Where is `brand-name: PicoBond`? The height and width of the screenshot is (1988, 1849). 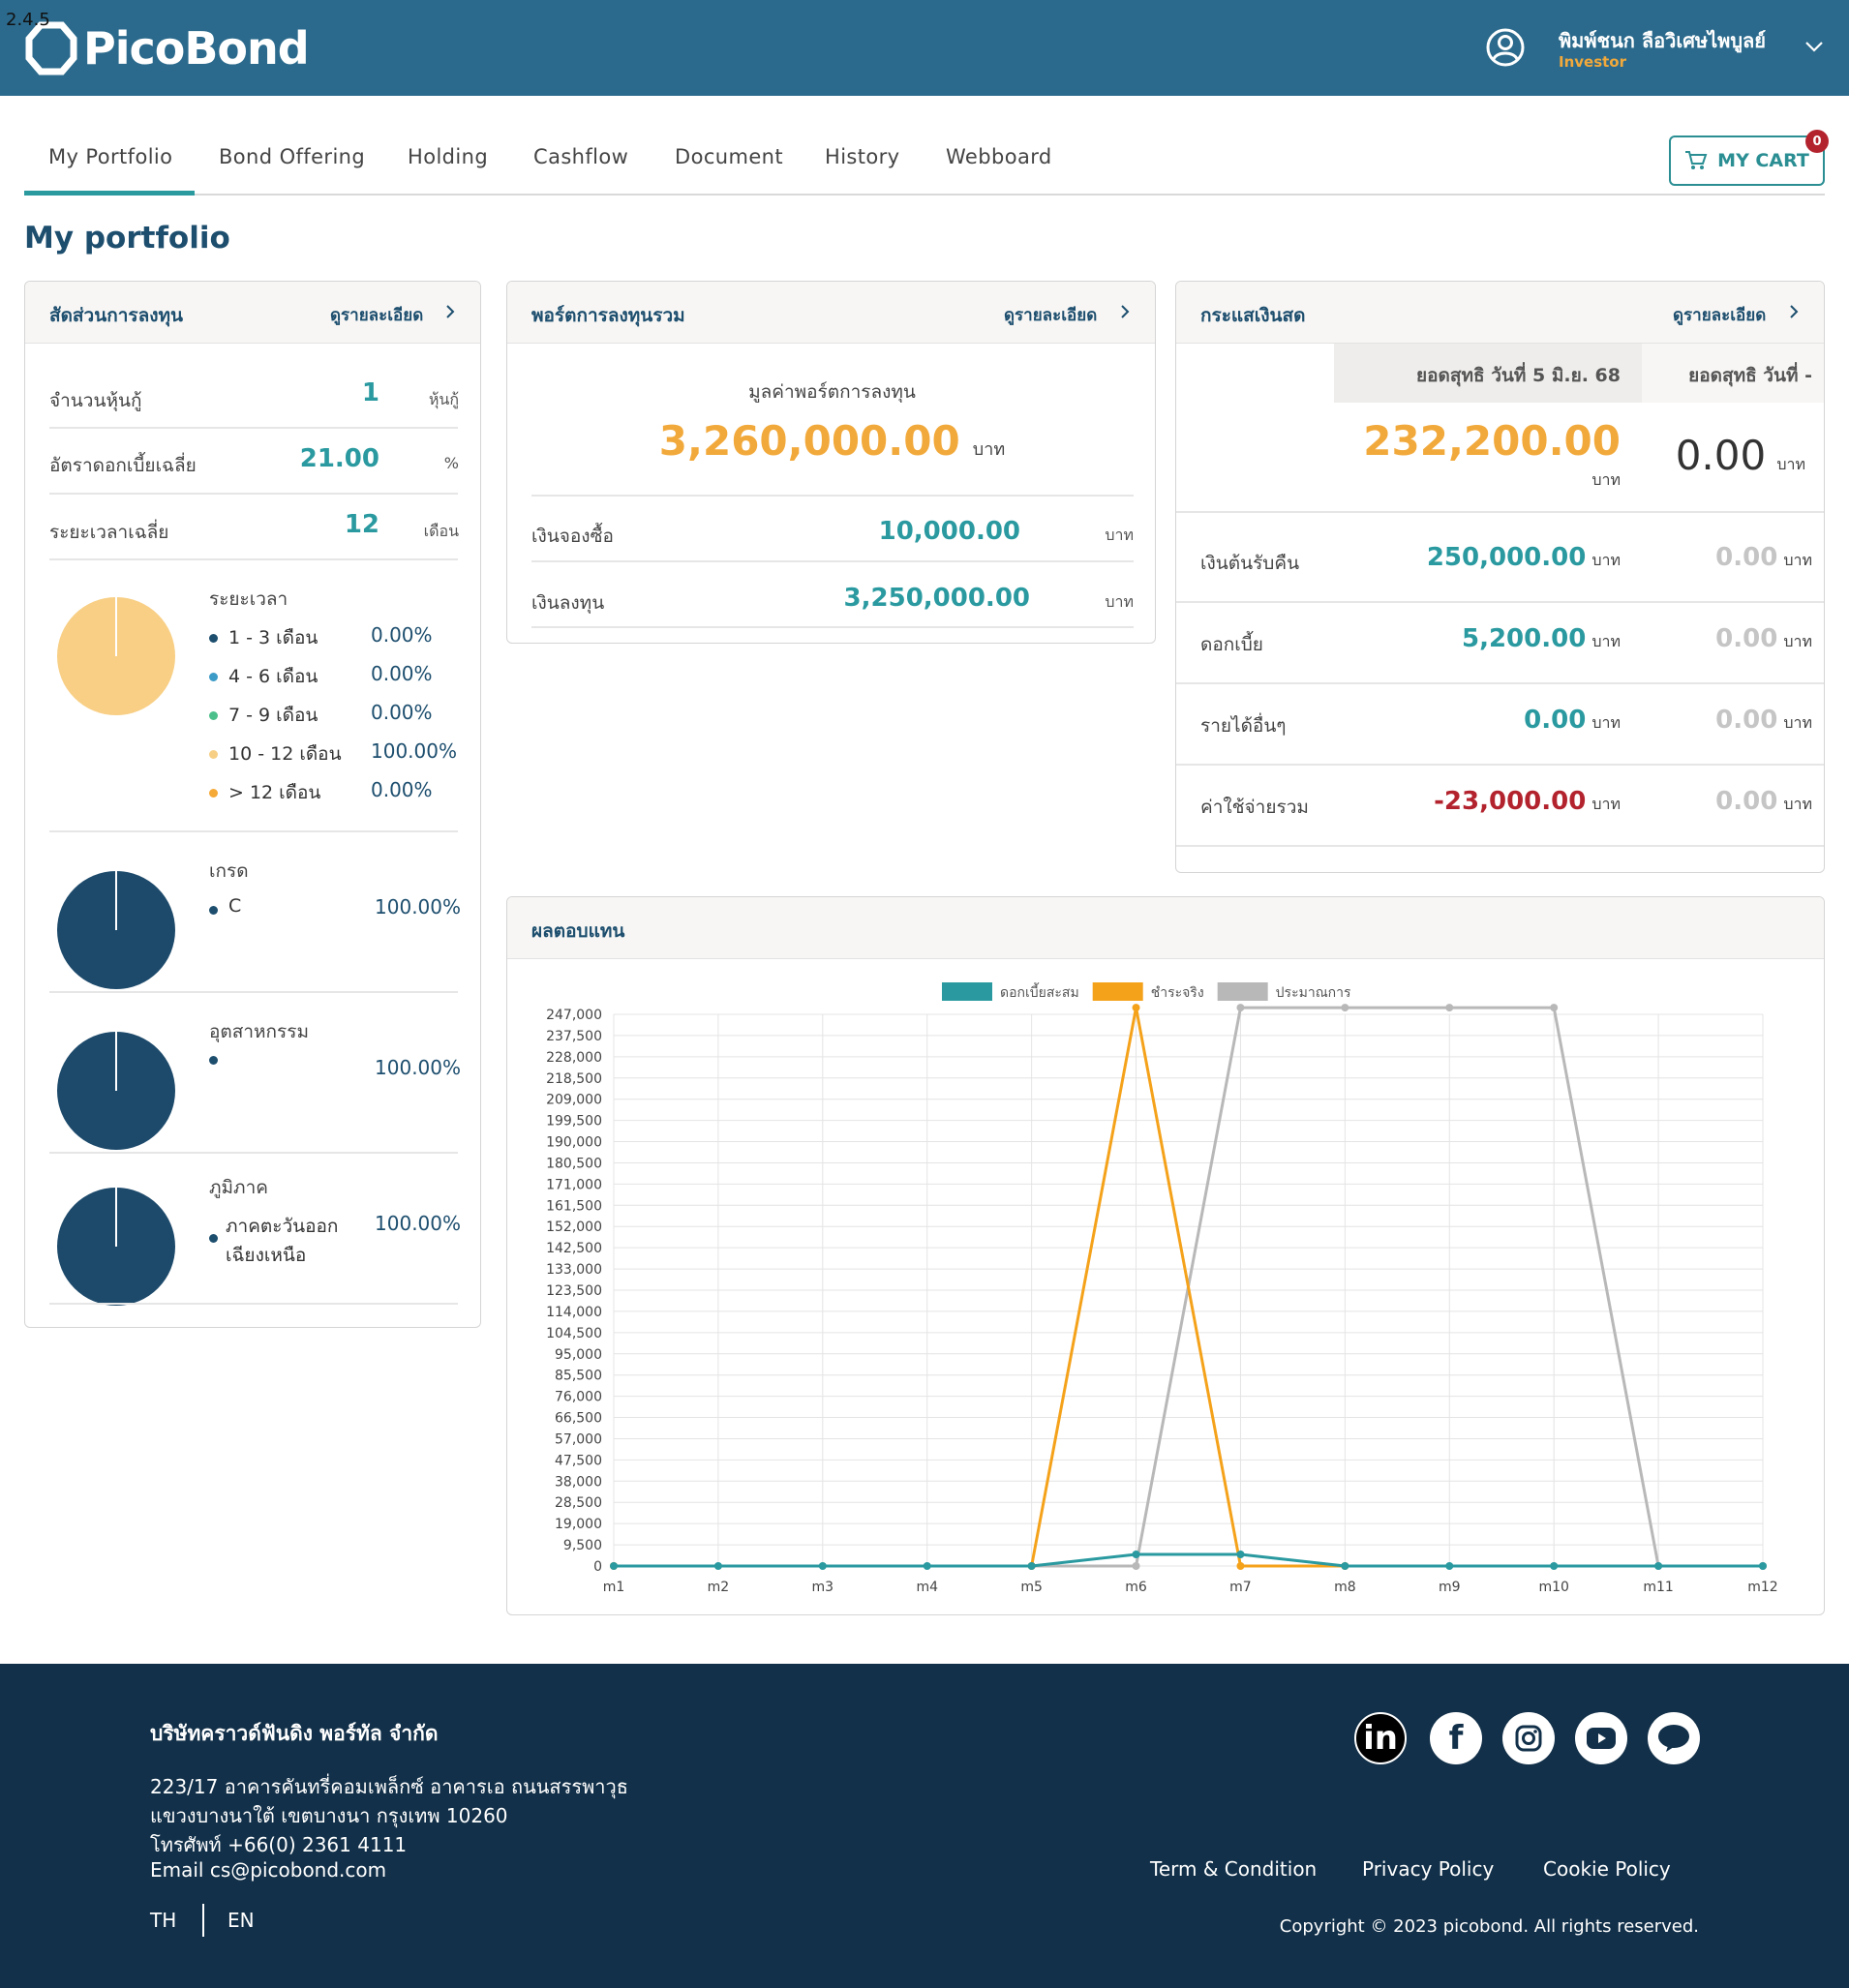
brand-name: PicoBond is located at coordinates (196, 48).